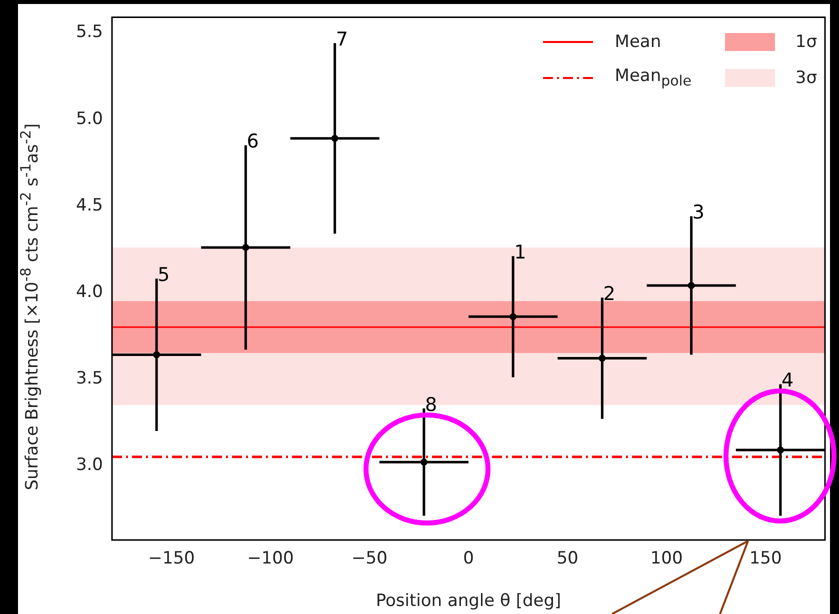  I want to click on annotation: 4, so click(787, 381).